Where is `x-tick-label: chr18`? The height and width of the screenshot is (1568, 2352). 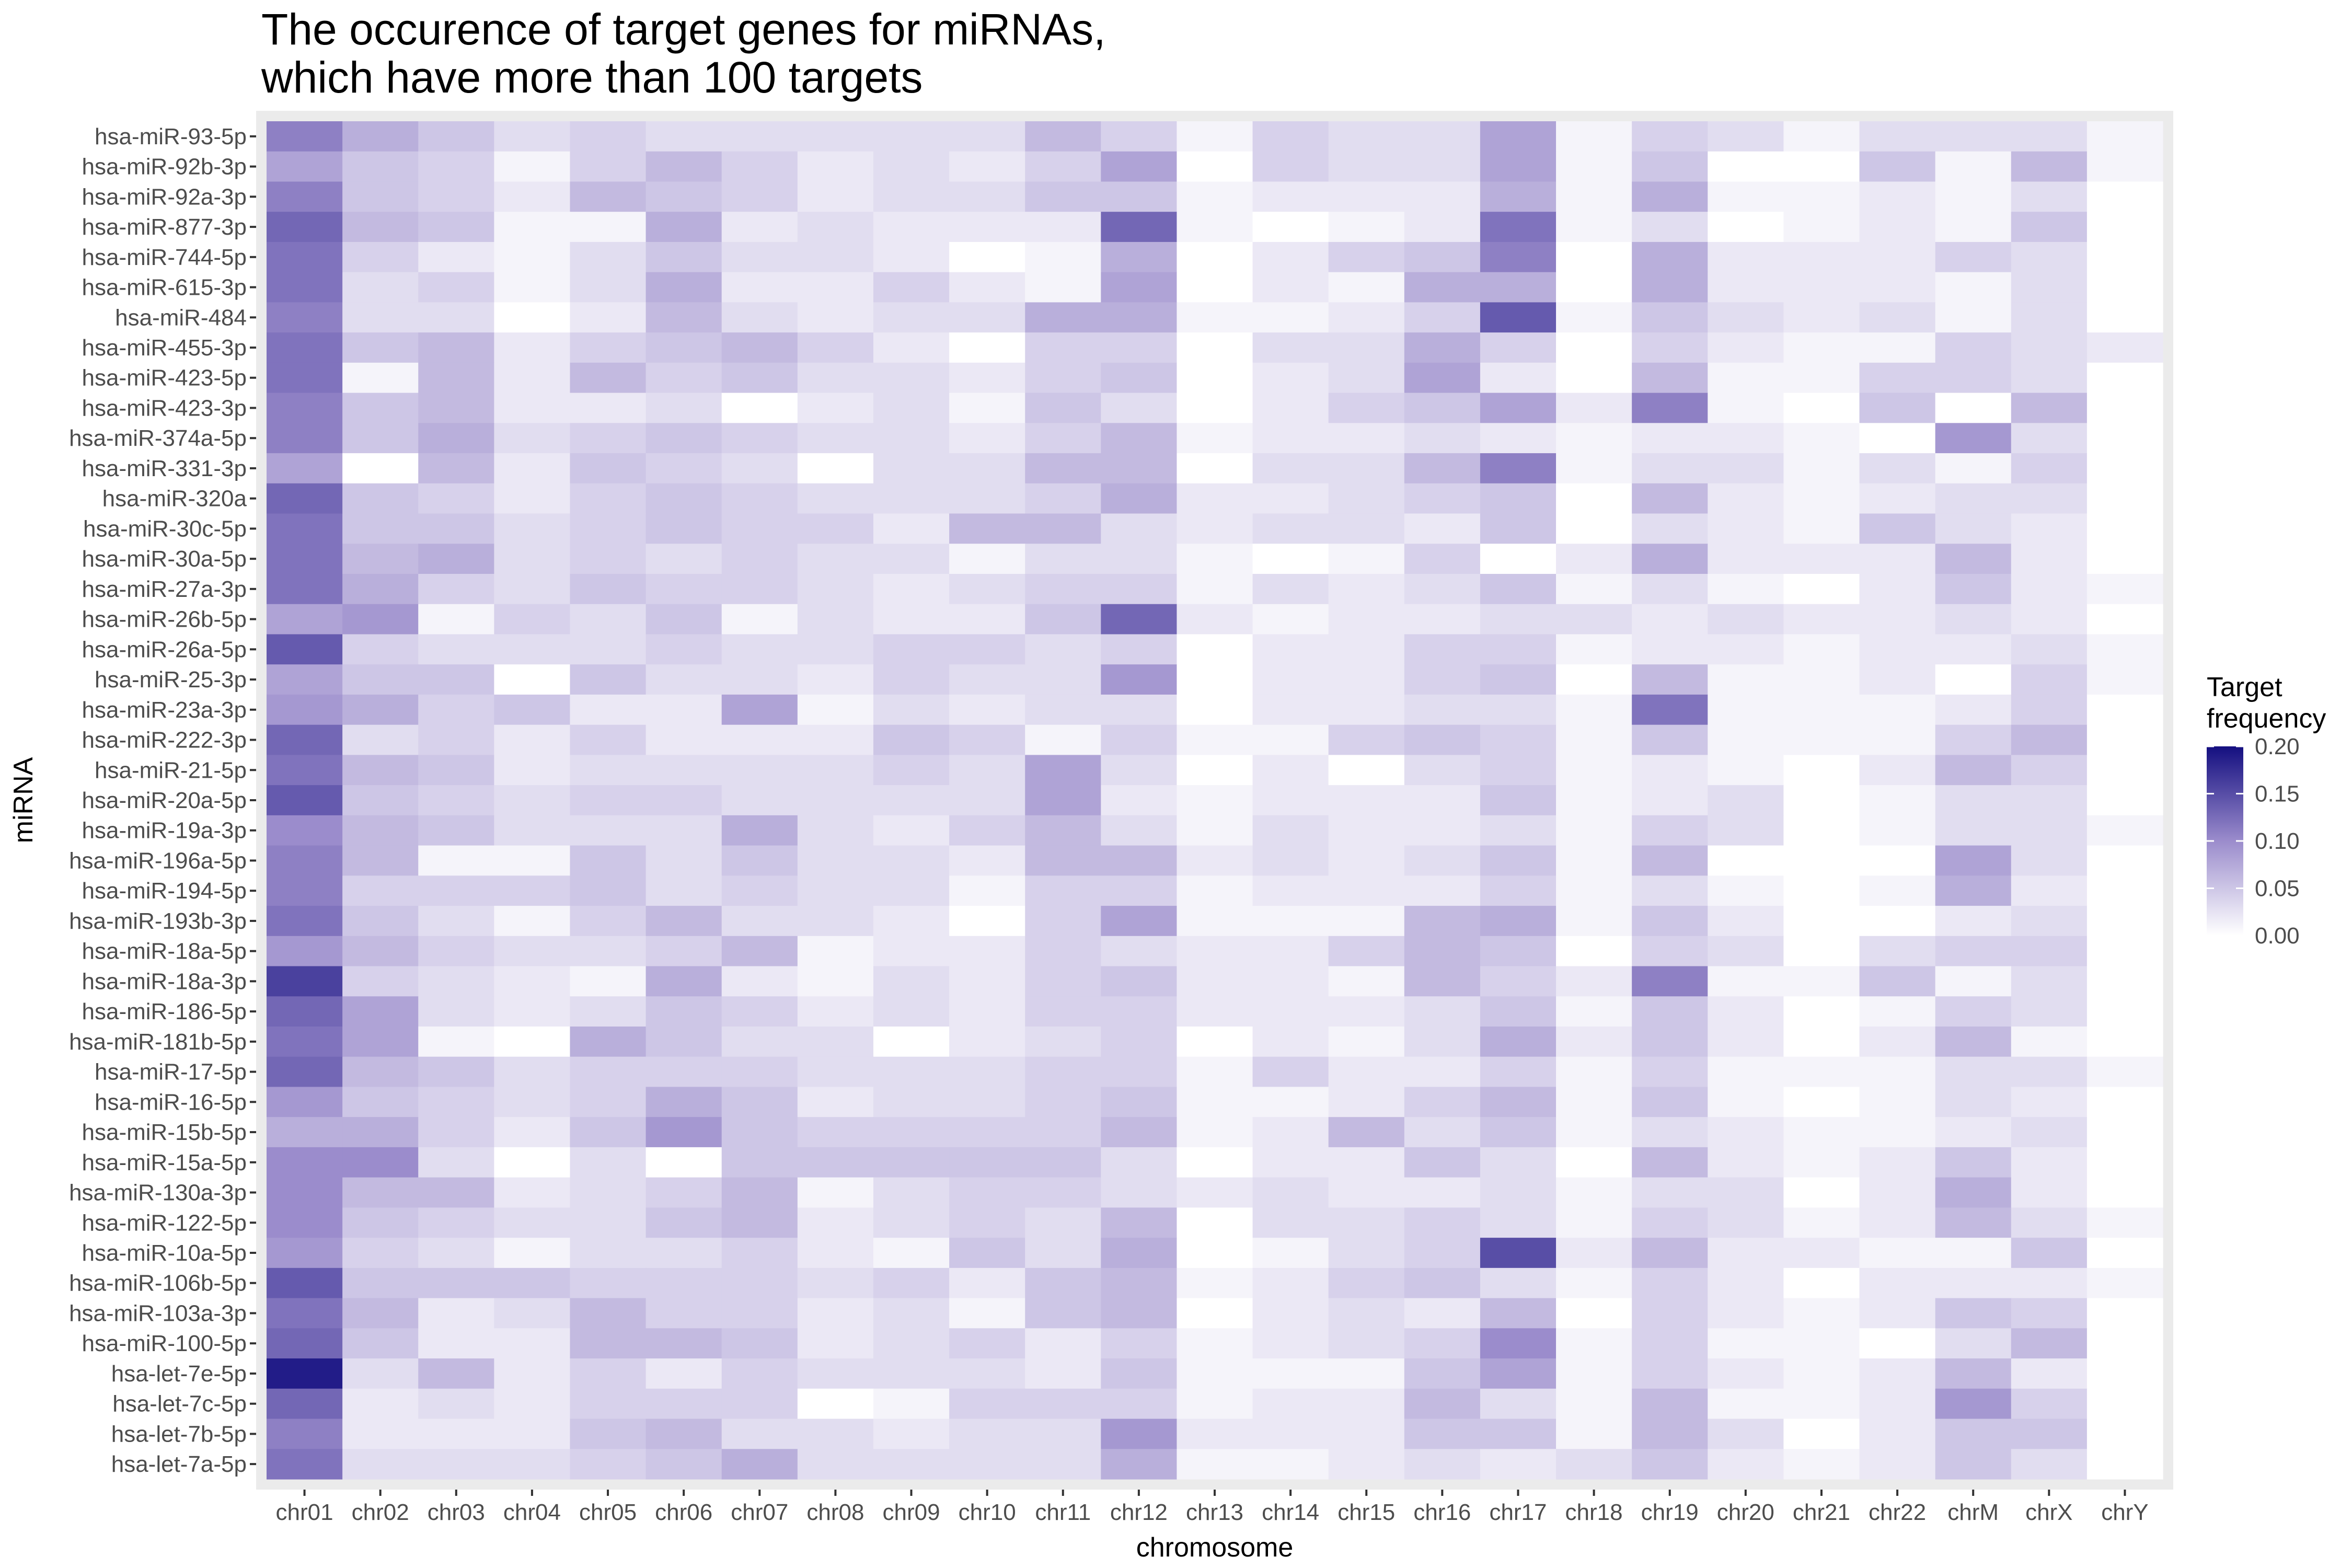 x-tick-label: chr18 is located at coordinates (1594, 1512).